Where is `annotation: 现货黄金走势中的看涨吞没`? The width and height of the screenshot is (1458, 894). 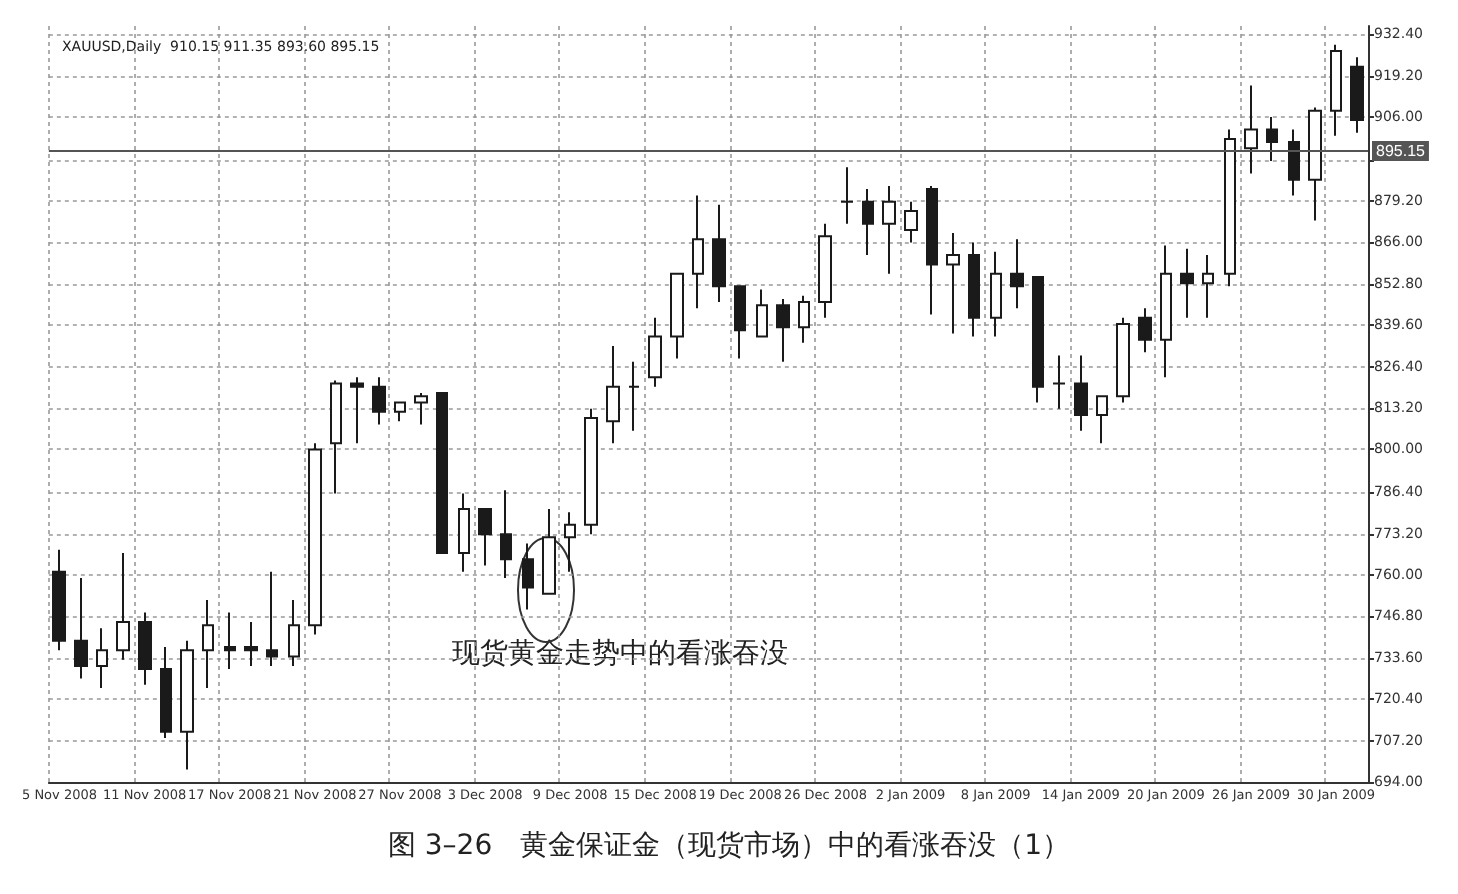 annotation: 现货黄金走势中的看涨吞没 is located at coordinates (620, 654).